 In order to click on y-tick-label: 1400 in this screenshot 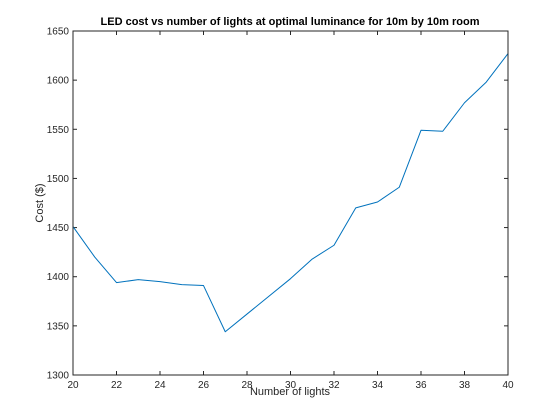, I will do `click(58, 277)`.